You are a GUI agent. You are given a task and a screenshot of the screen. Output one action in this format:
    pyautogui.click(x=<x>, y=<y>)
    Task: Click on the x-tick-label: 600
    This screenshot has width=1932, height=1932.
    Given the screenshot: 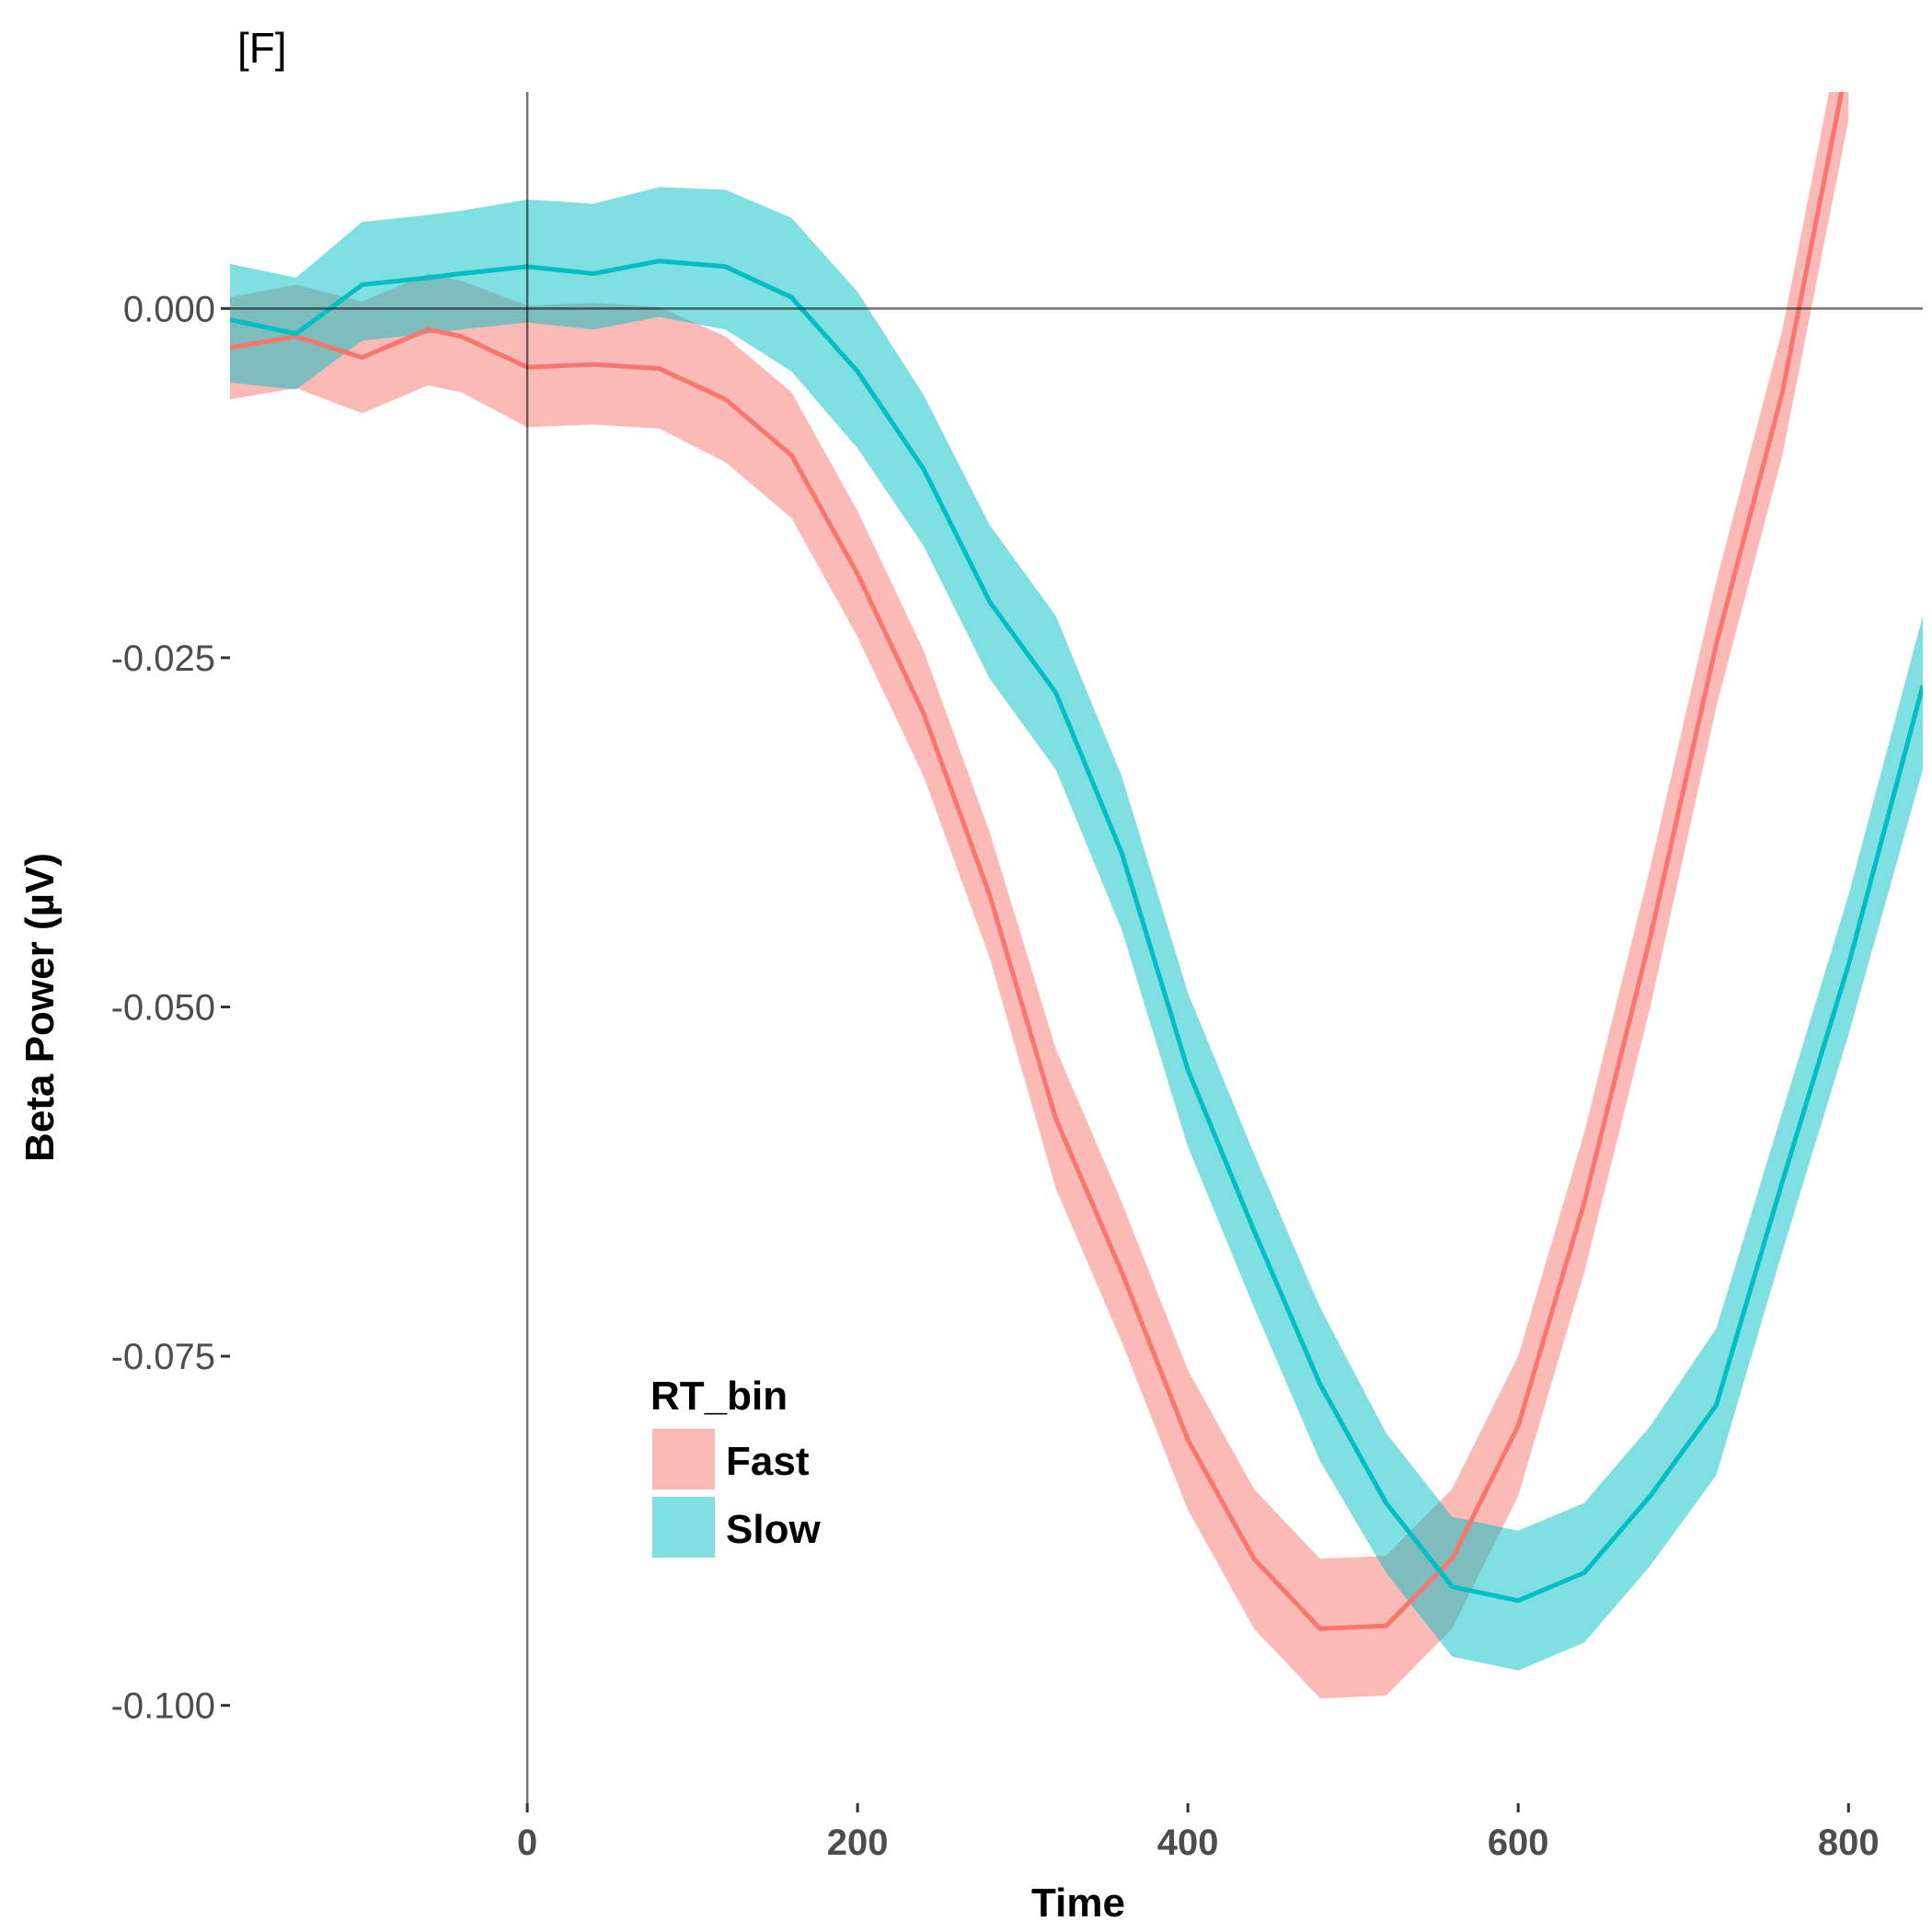 What is the action you would take?
    pyautogui.click(x=1518, y=1843)
    